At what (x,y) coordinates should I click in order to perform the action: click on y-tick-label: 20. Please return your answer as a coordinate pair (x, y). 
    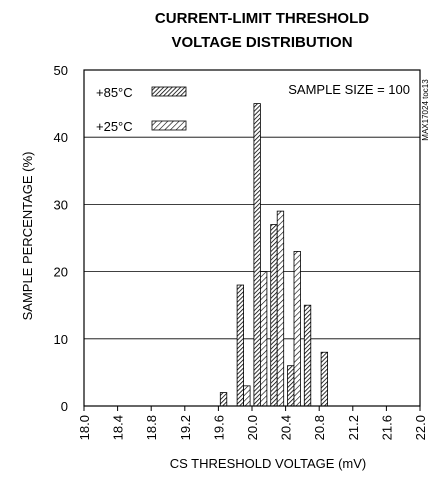
    Looking at the image, I should click on (61, 272).